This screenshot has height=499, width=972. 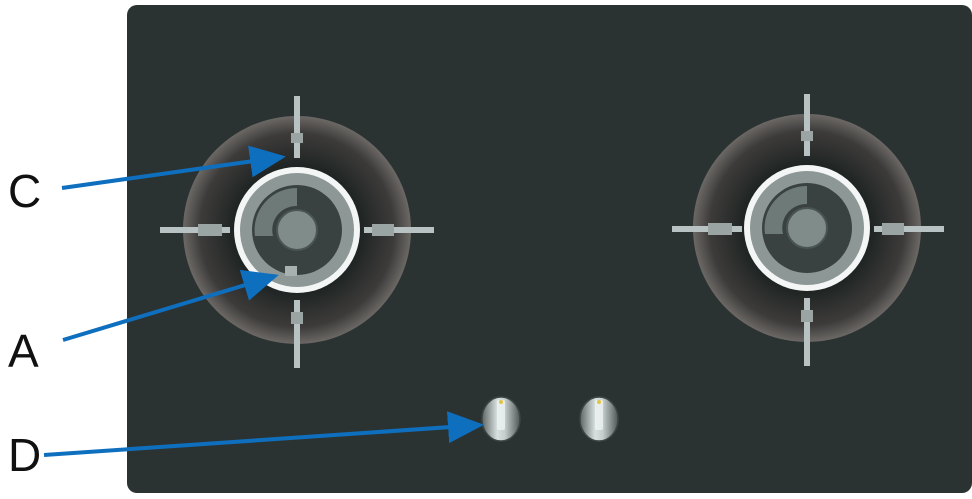 I want to click on burner-left-cap, so click(x=297, y=230).